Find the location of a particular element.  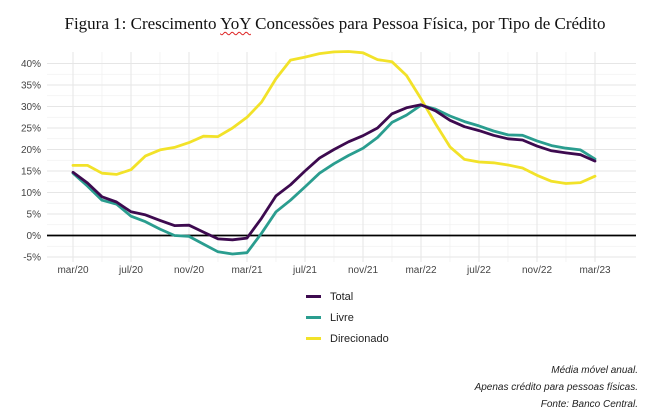

x-tick-label: nov/22 is located at coordinates (537, 270).